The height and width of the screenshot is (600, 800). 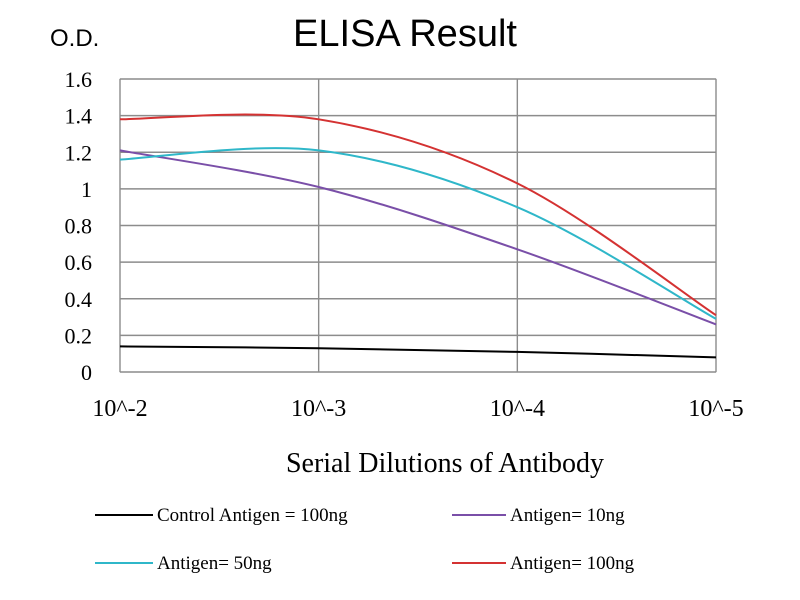 I want to click on chart-title: ELISA Result, so click(x=405, y=34).